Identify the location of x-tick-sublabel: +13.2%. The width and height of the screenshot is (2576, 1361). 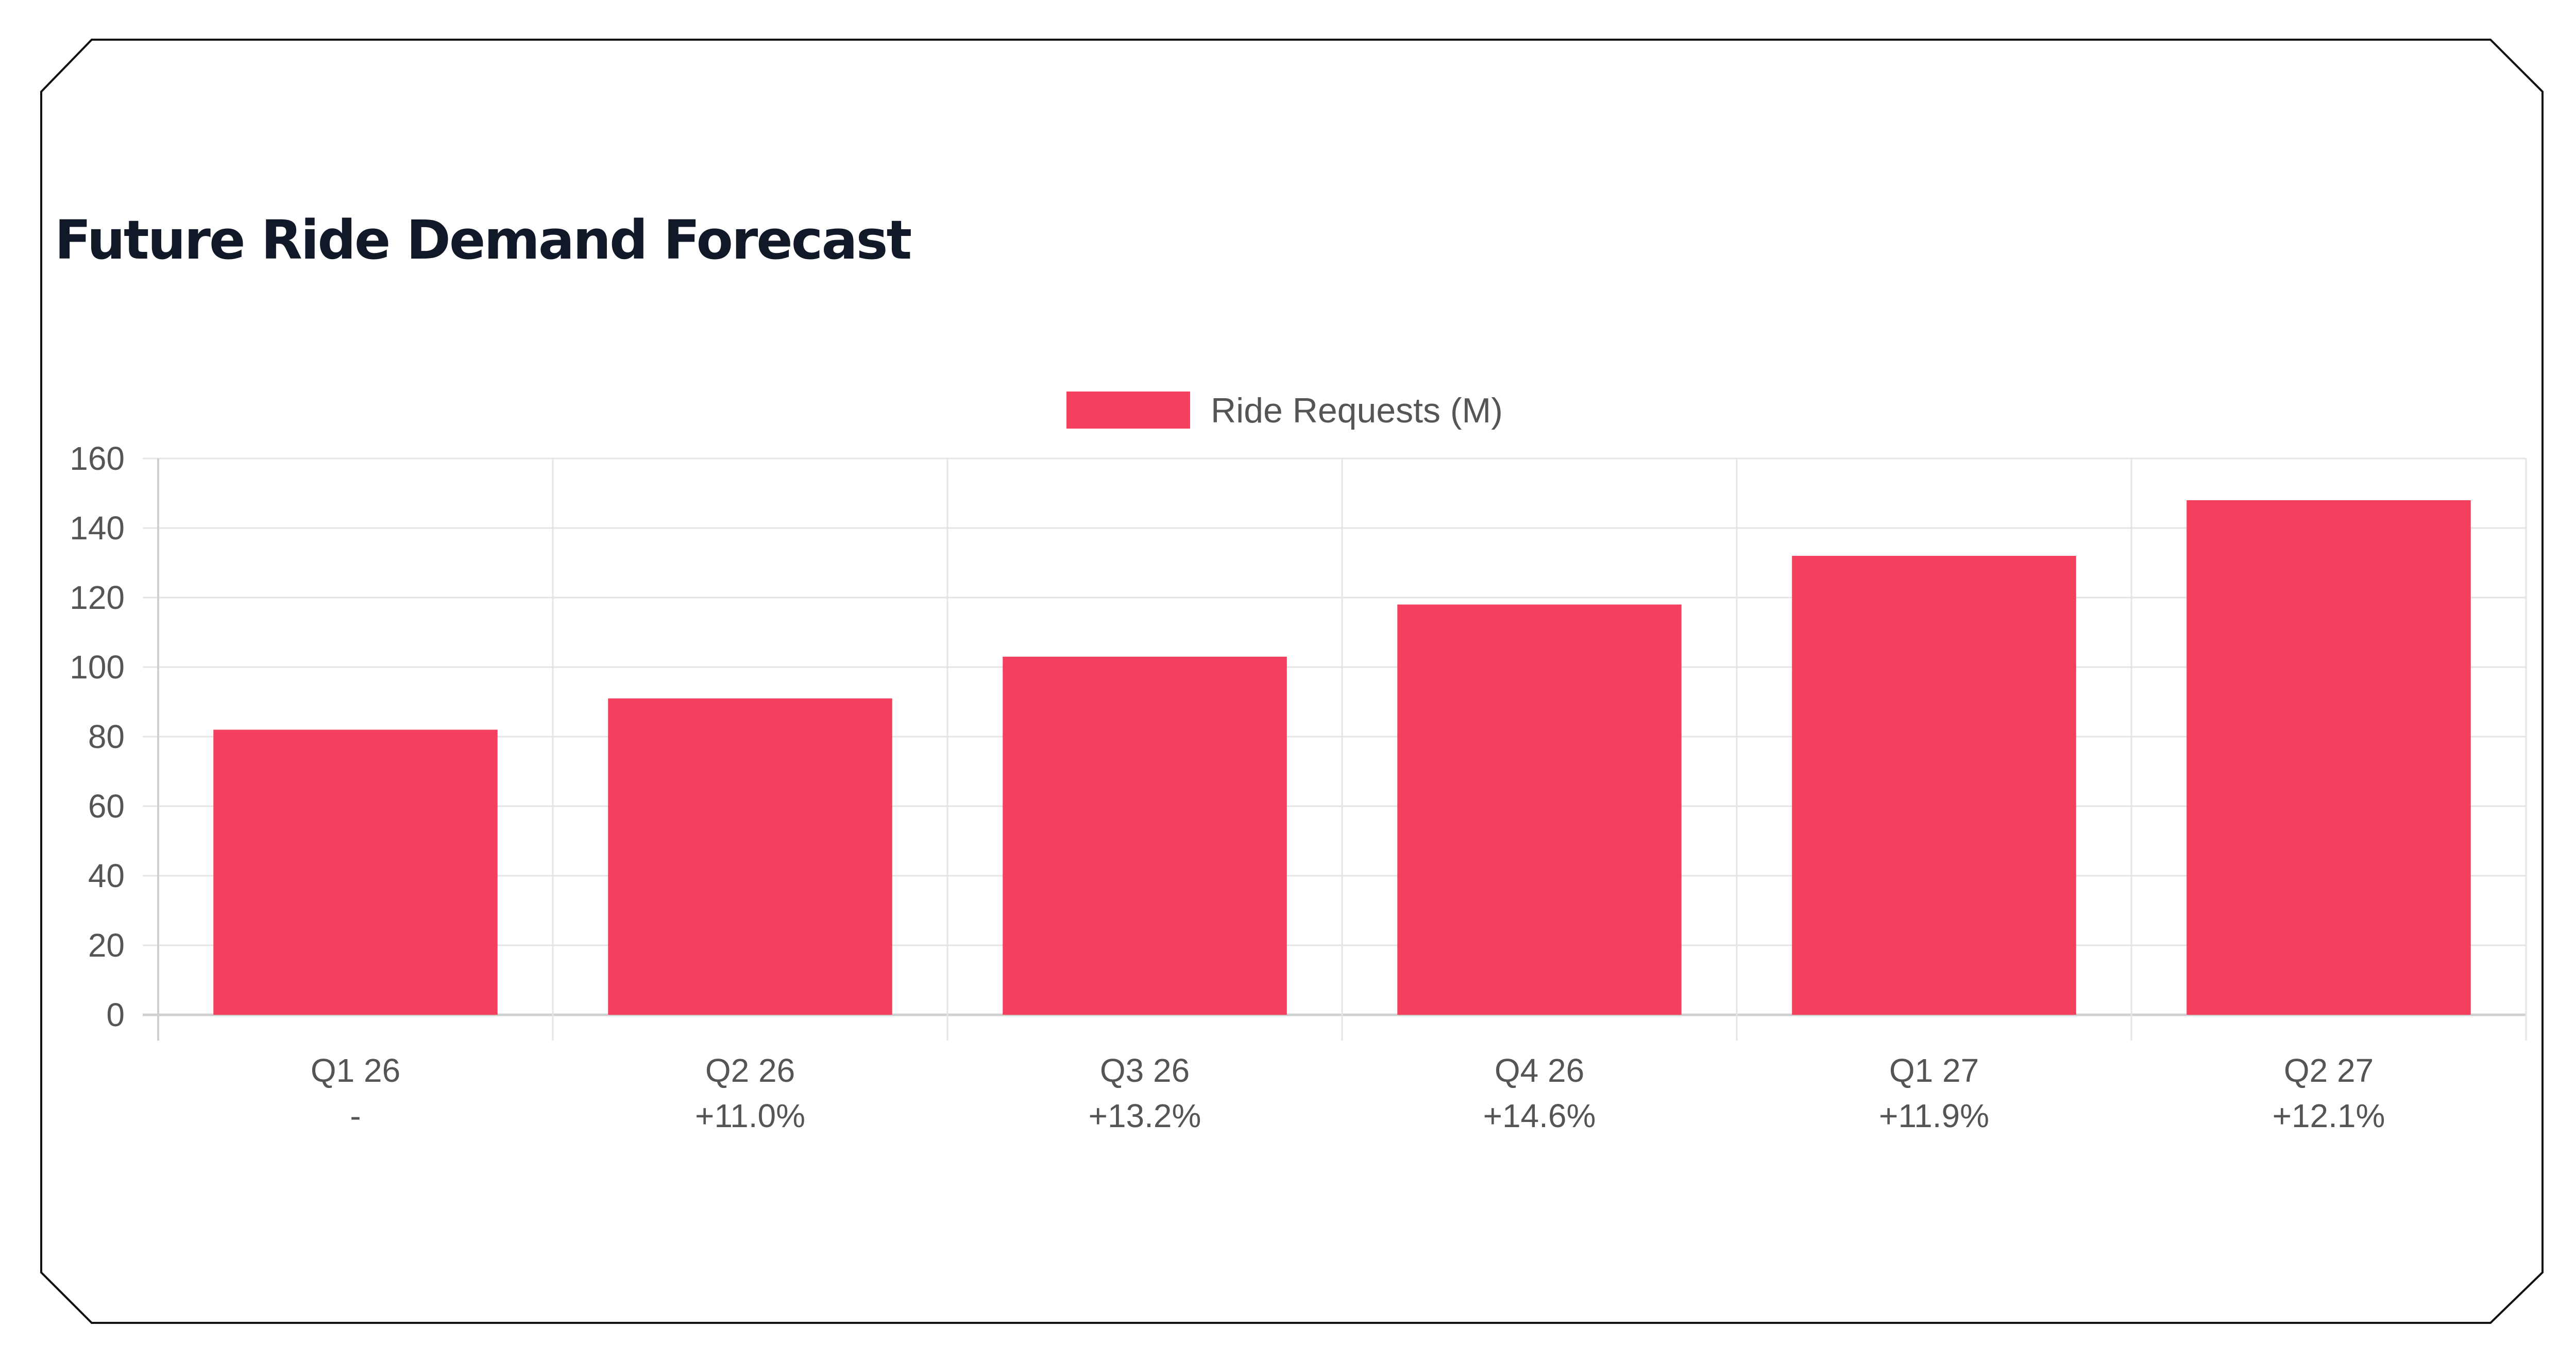
(1145, 1115).